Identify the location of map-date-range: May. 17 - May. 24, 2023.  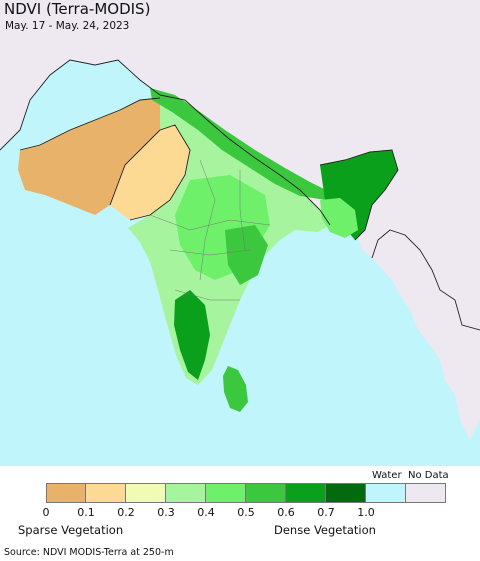
(67, 26).